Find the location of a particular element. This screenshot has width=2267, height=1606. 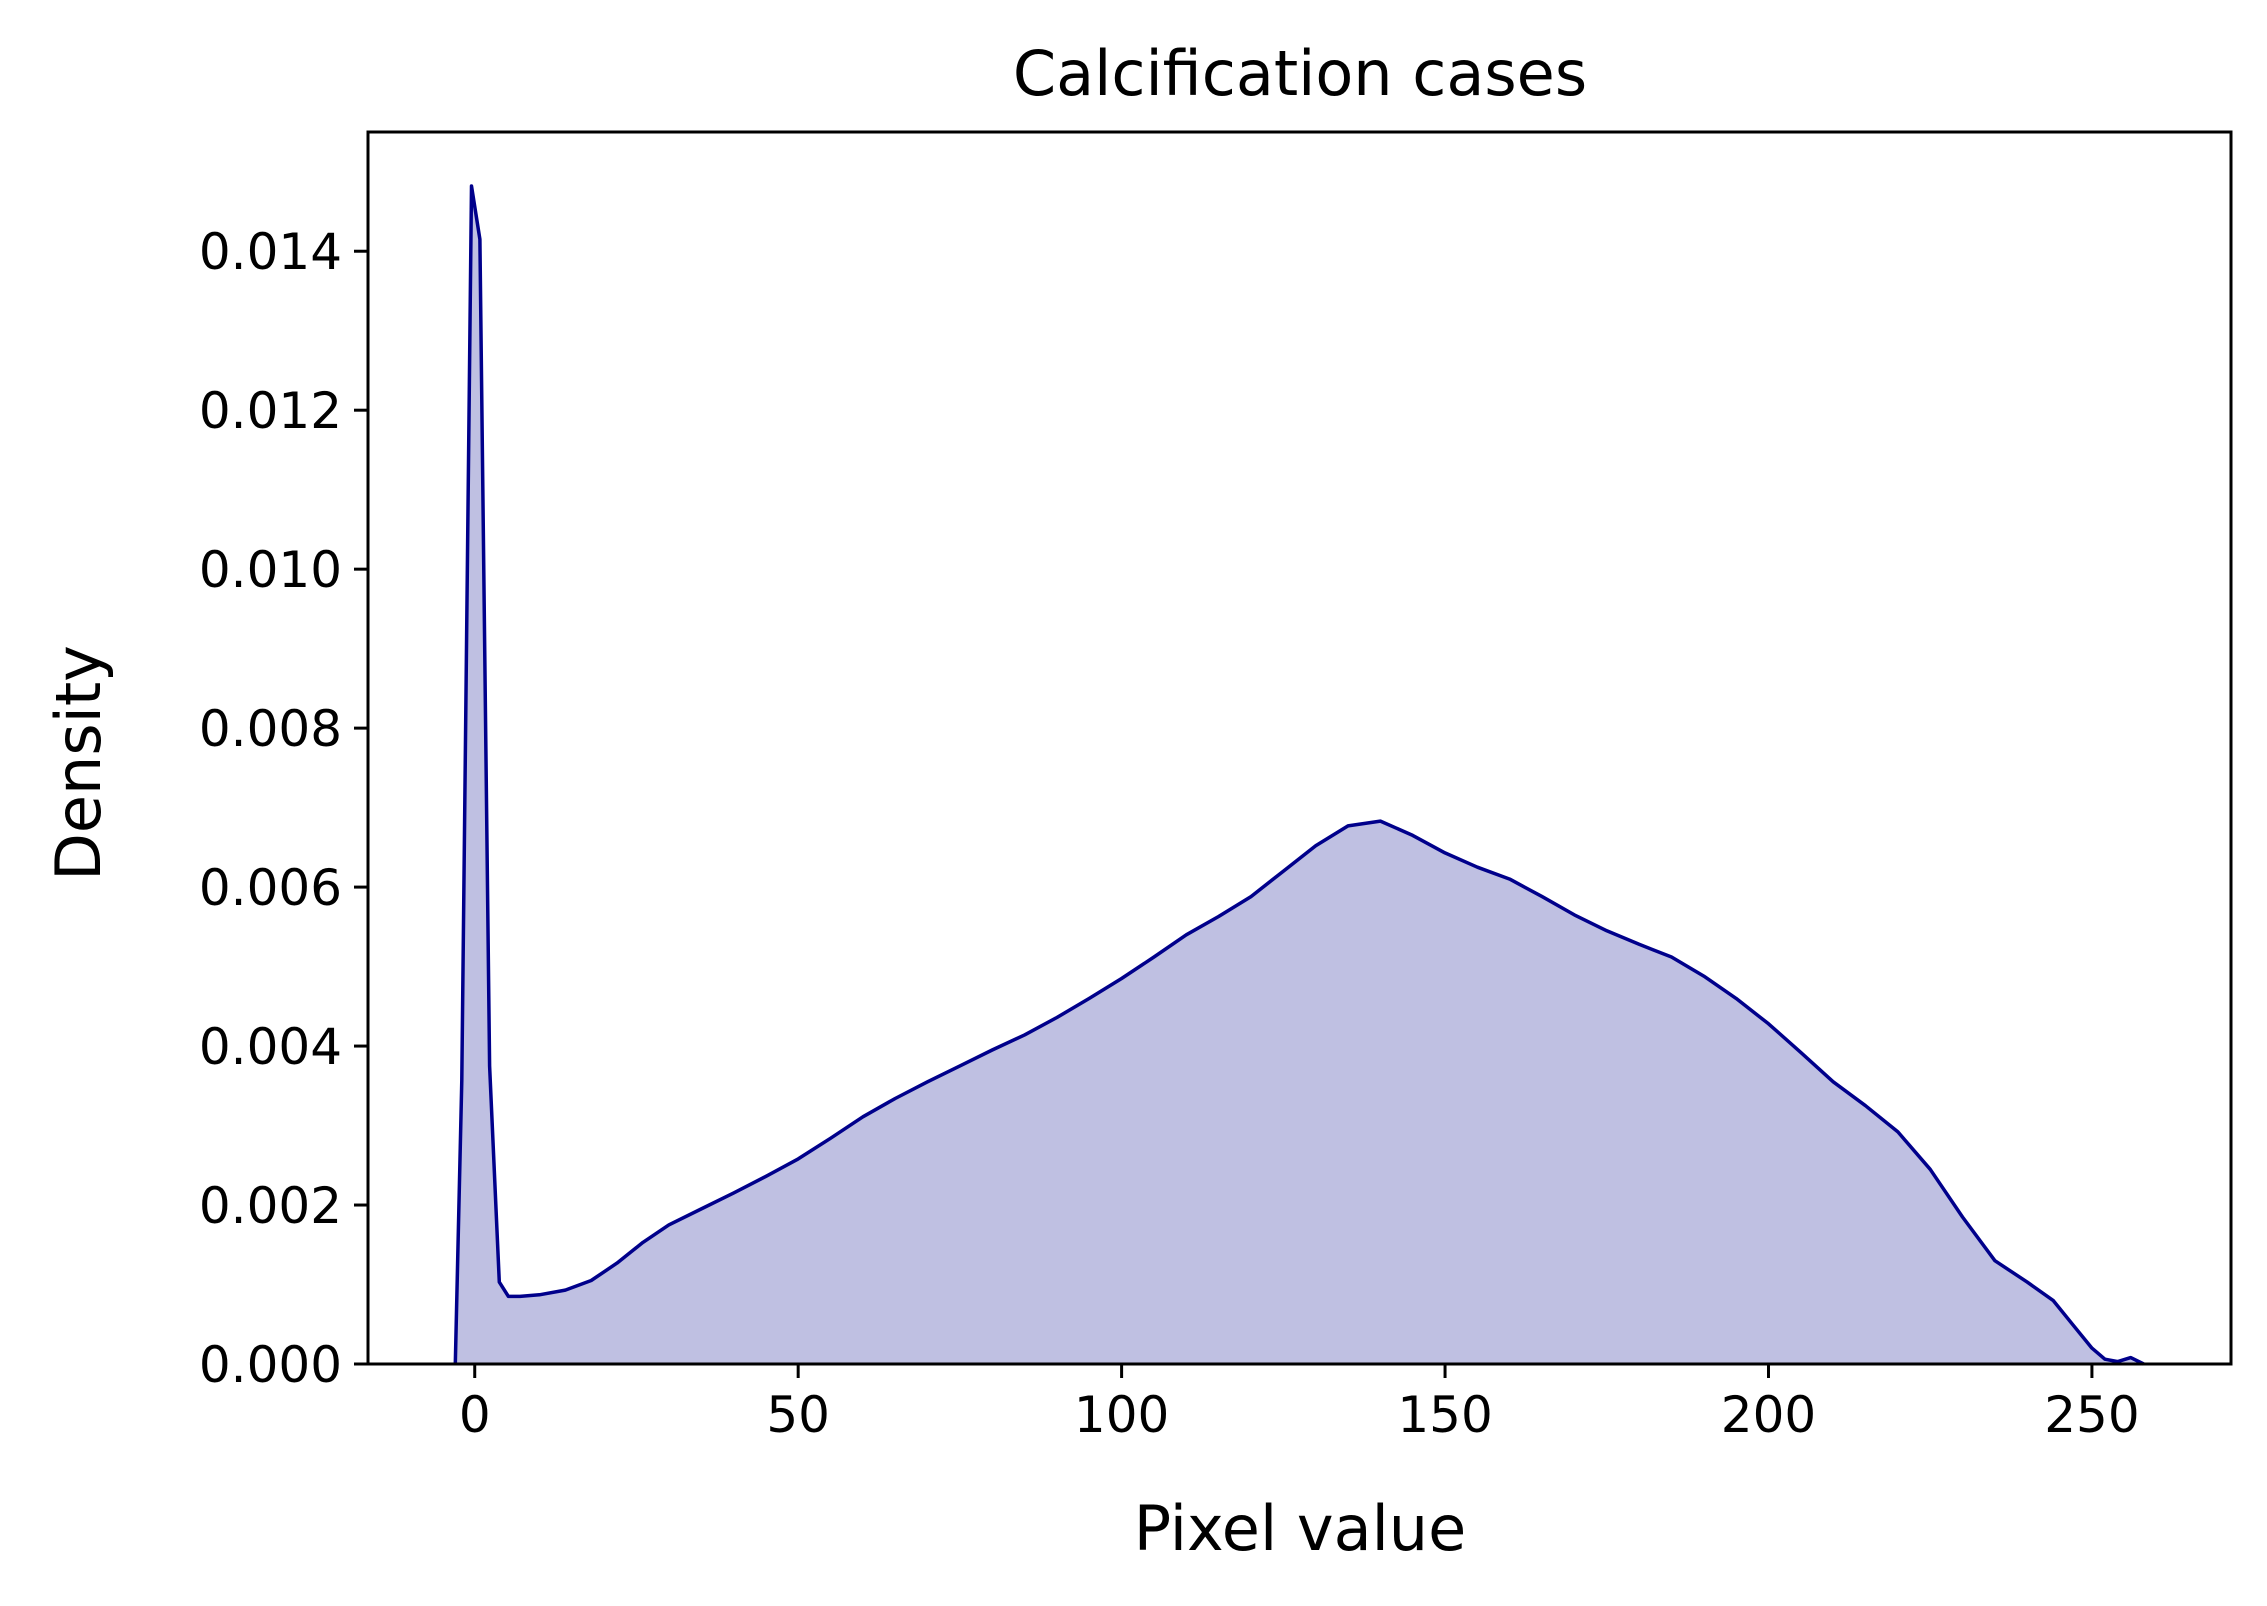

x-axis: 0 50 100 150 200 250 is located at coordinates (1299, 1404).